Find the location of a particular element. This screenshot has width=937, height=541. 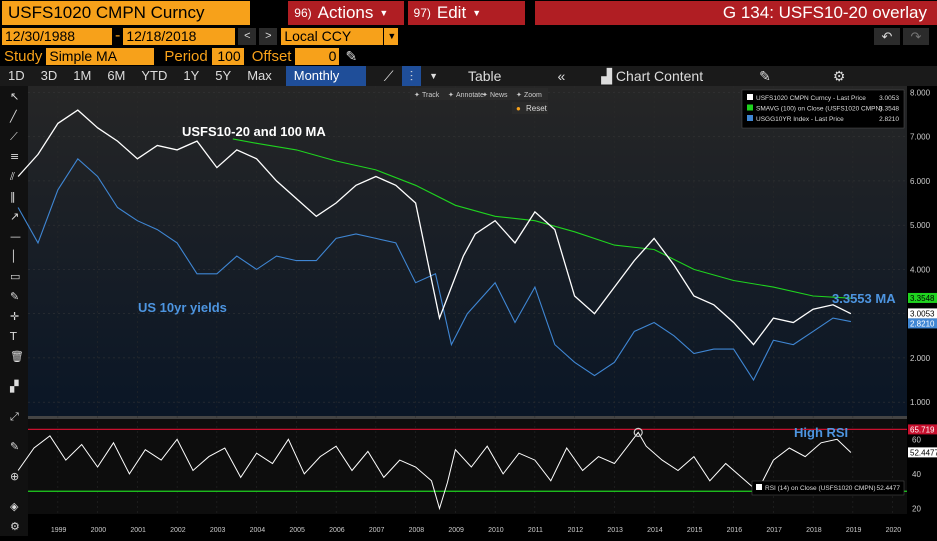

x-tick-label: 2019 is located at coordinates (854, 530).